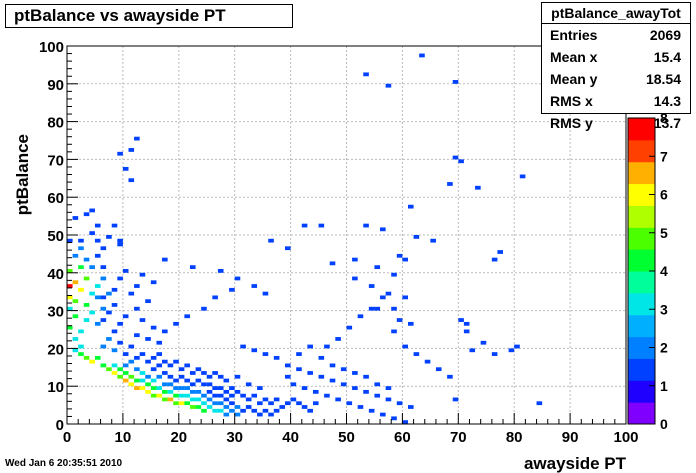 This screenshot has width=696, height=473. I want to click on x-tick-label: 40, so click(290, 437).